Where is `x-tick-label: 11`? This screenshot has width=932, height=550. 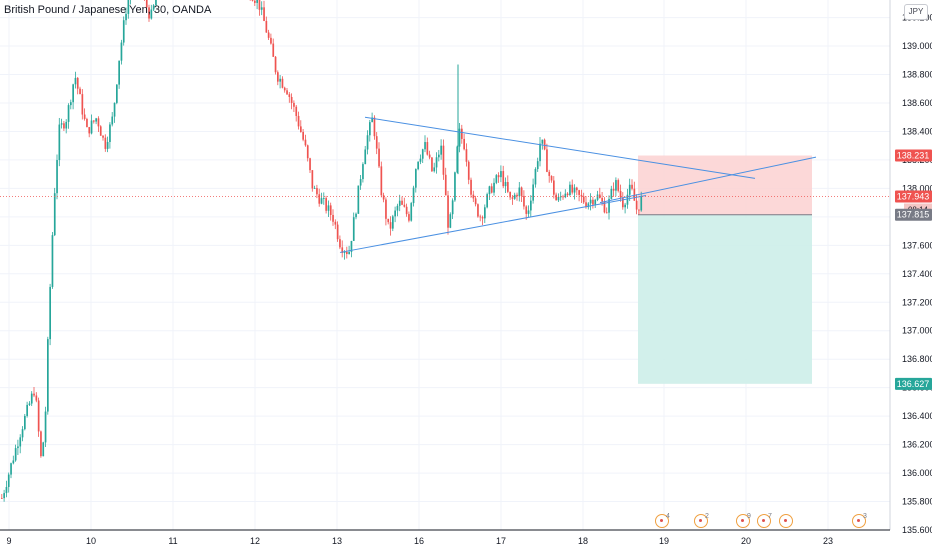
x-tick-label: 11 is located at coordinates (172, 541).